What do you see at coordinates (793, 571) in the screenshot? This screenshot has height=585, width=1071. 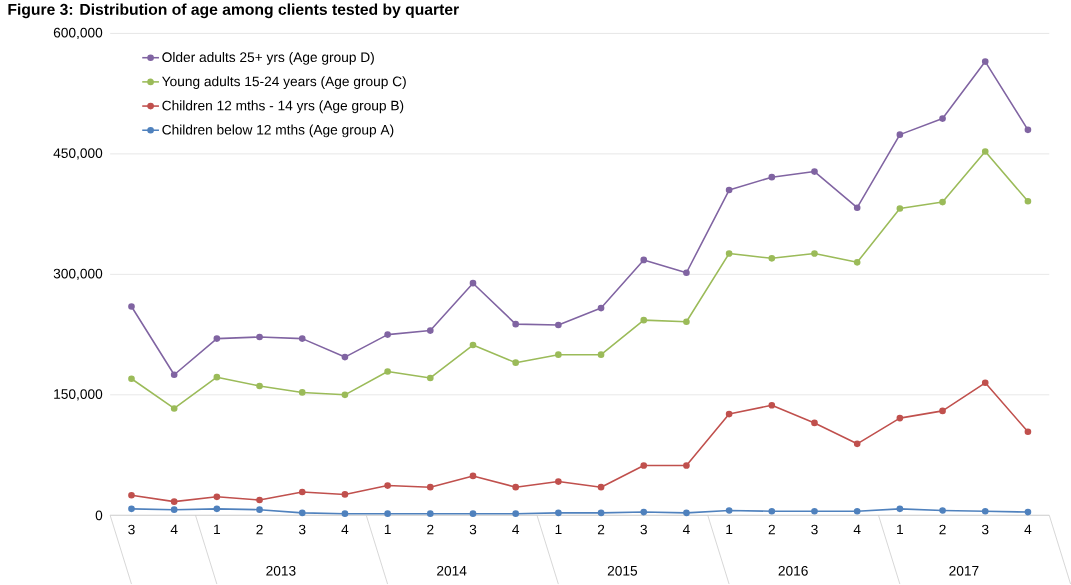 I see `text: 2016` at bounding box center [793, 571].